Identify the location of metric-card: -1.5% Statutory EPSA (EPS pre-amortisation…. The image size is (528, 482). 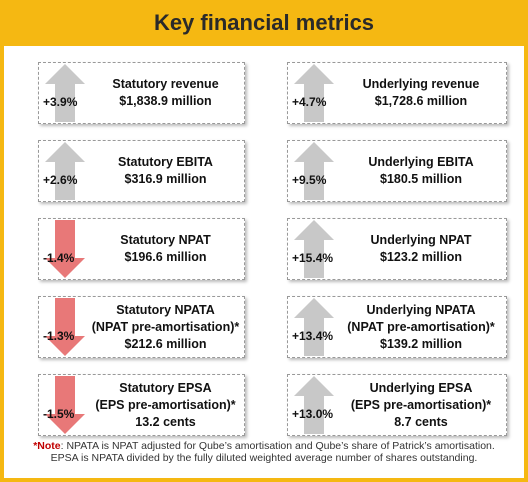
(141, 405).